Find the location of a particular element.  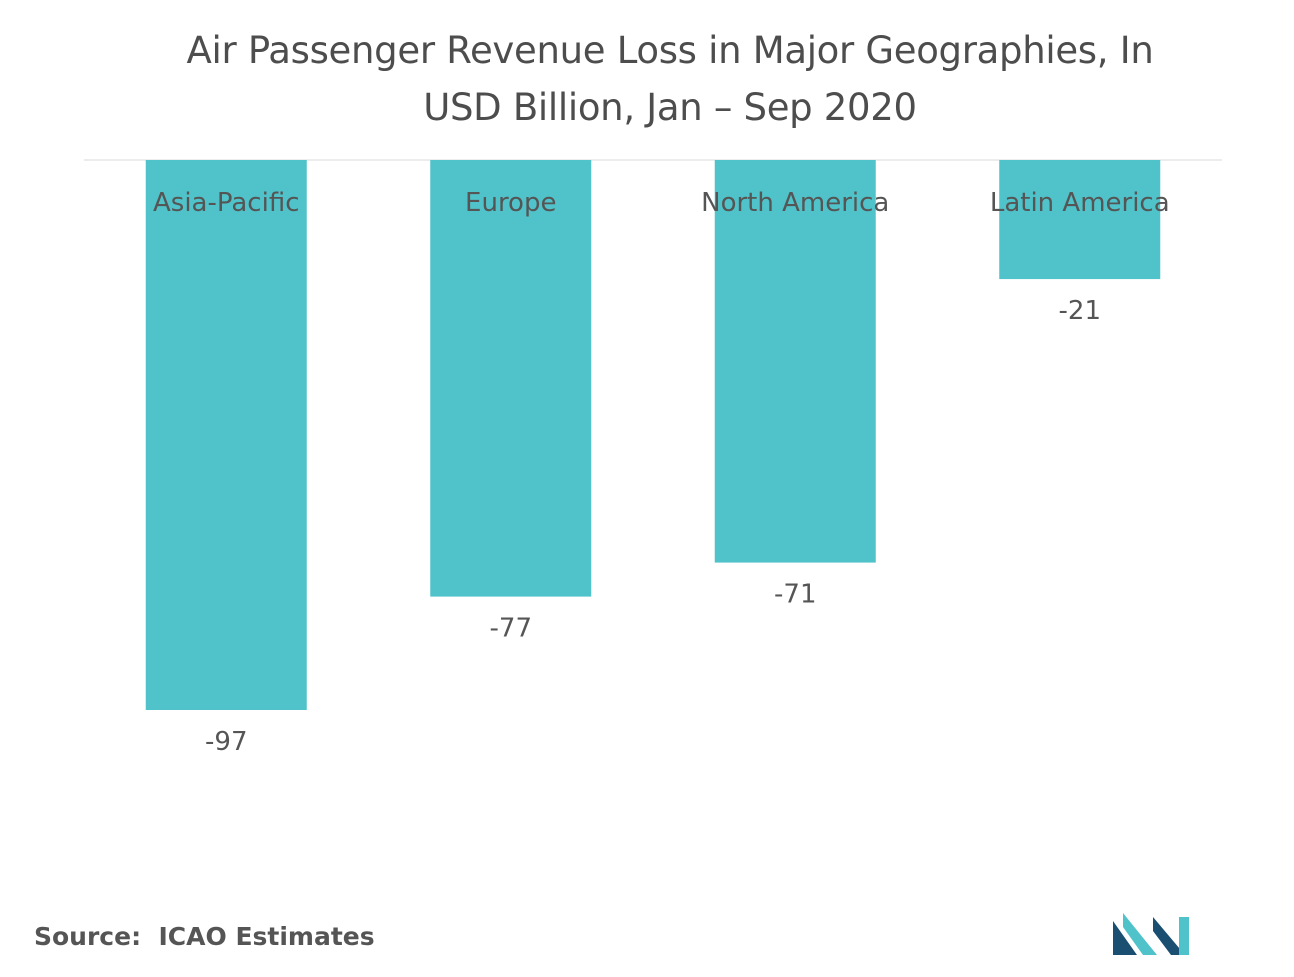

category-label-europe: Europe is located at coordinates (510, 203).